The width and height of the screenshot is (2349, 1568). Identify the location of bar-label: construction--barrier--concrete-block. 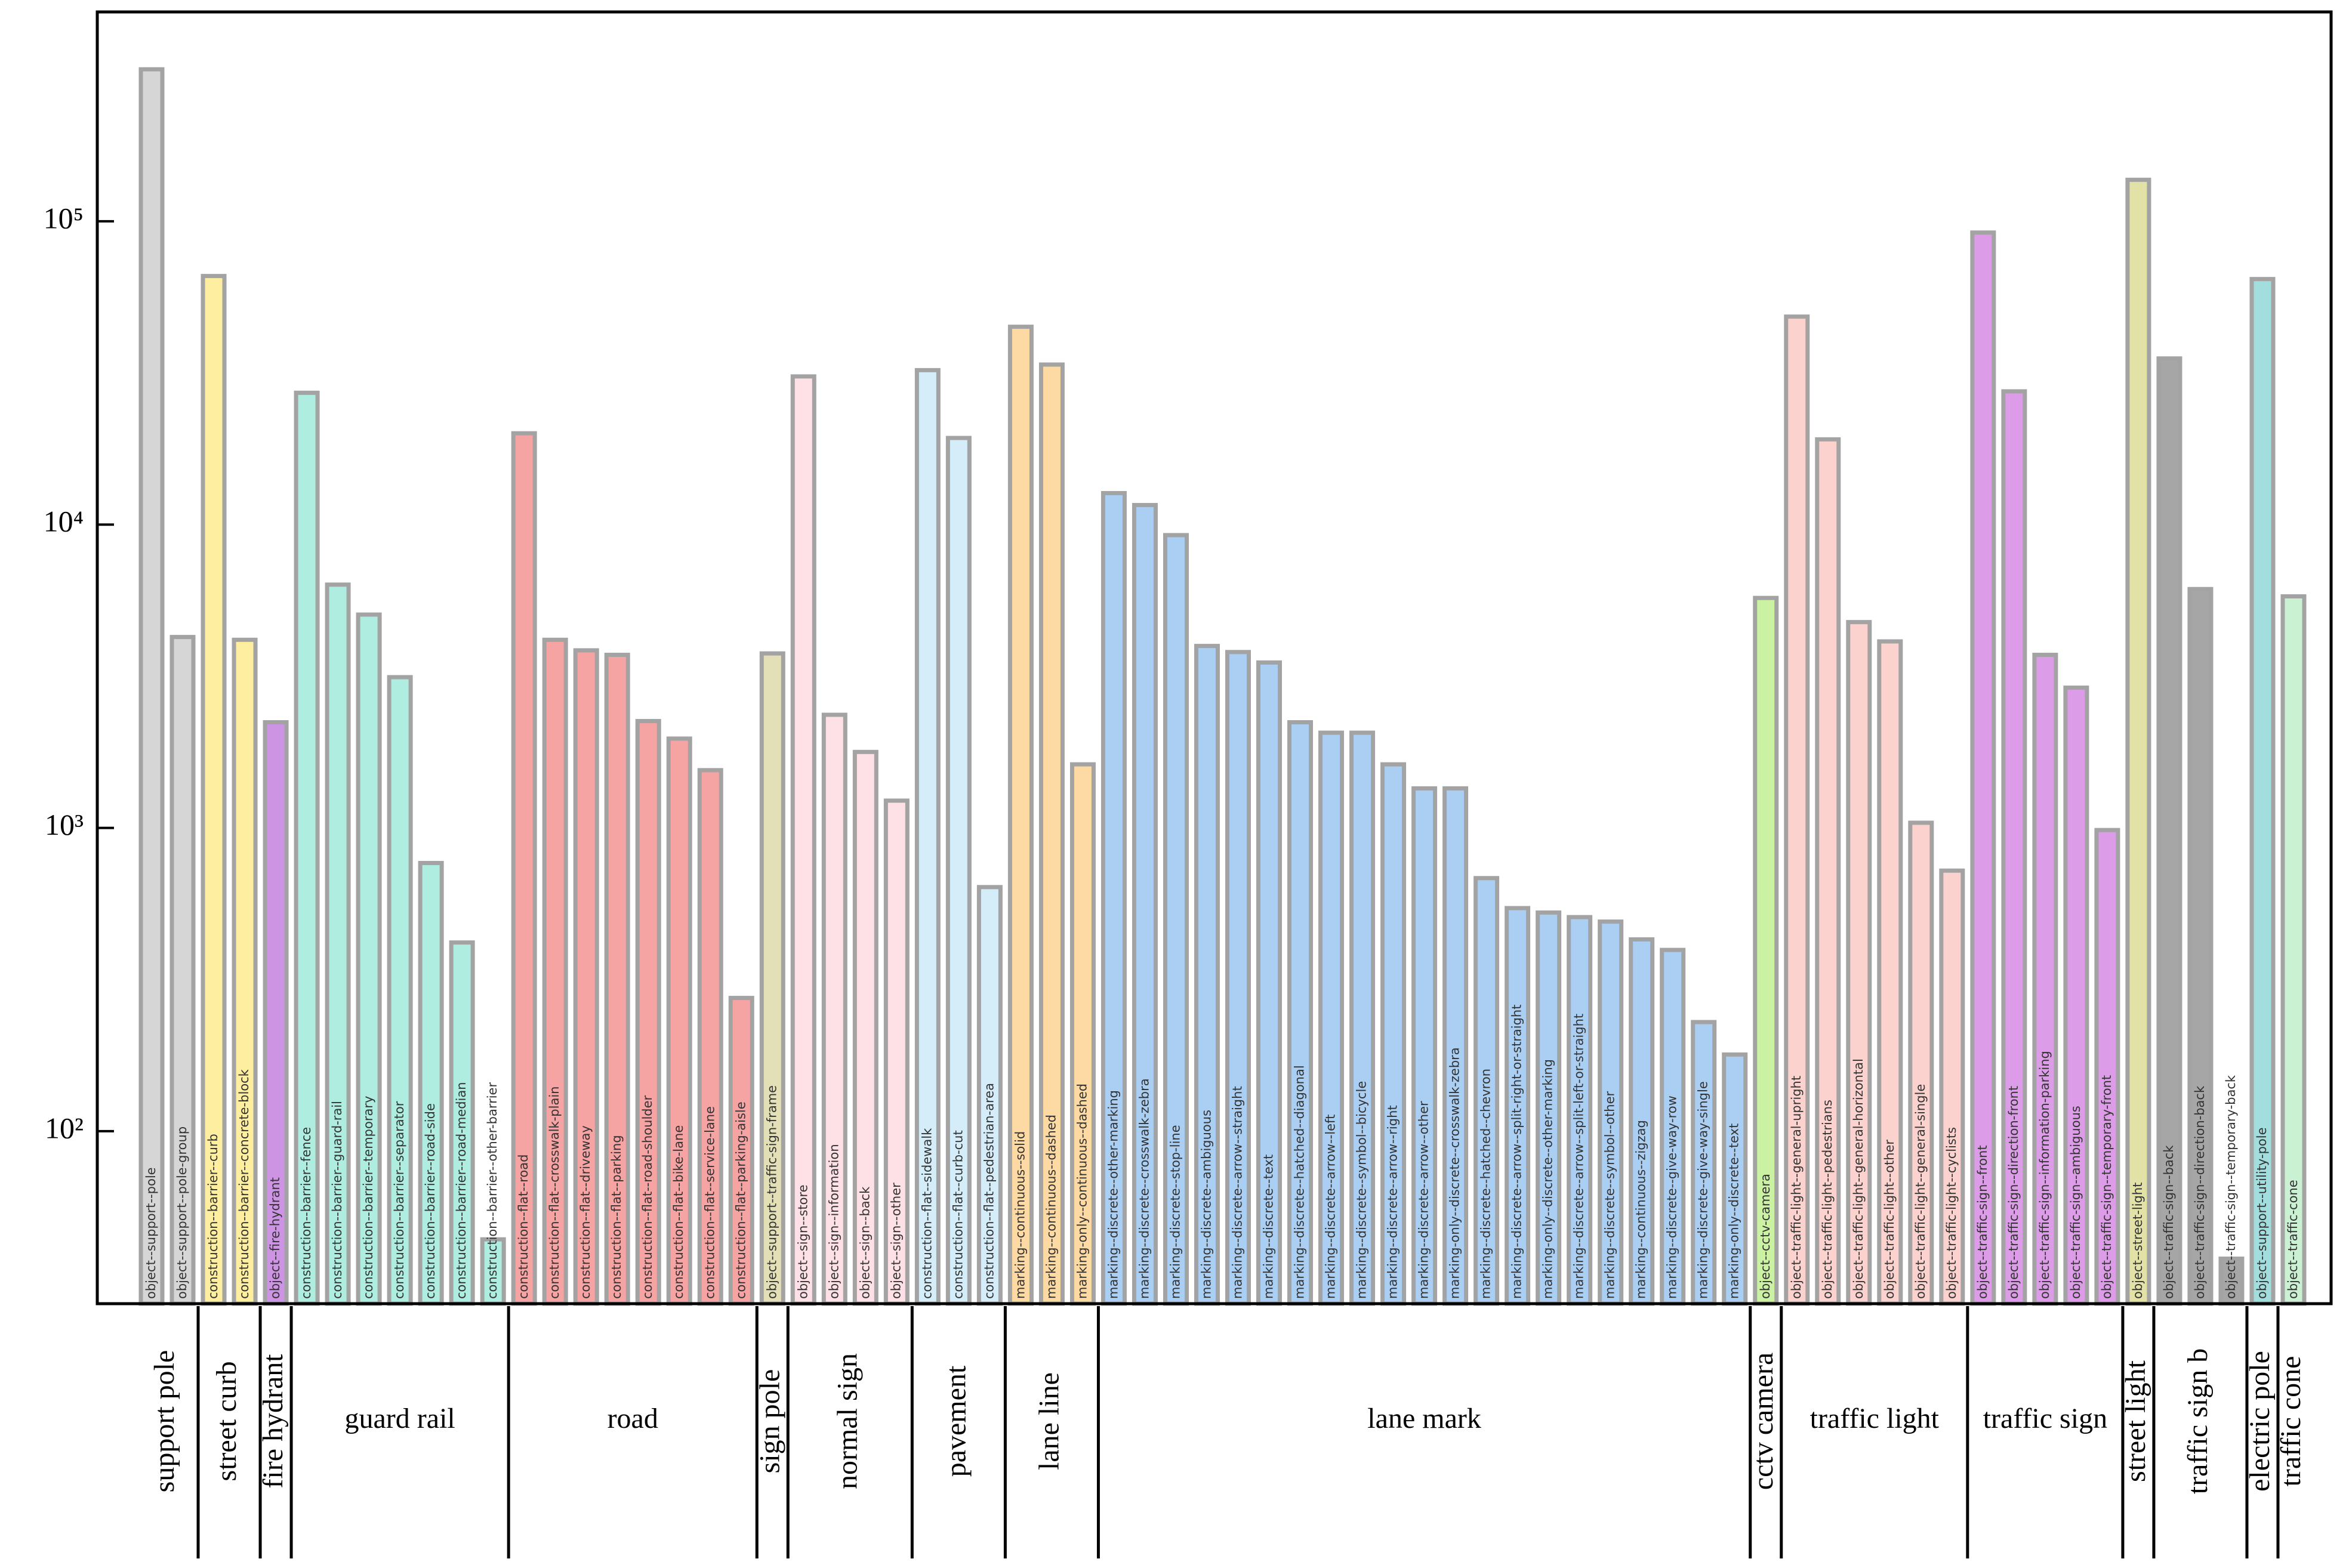
(244, 1184).